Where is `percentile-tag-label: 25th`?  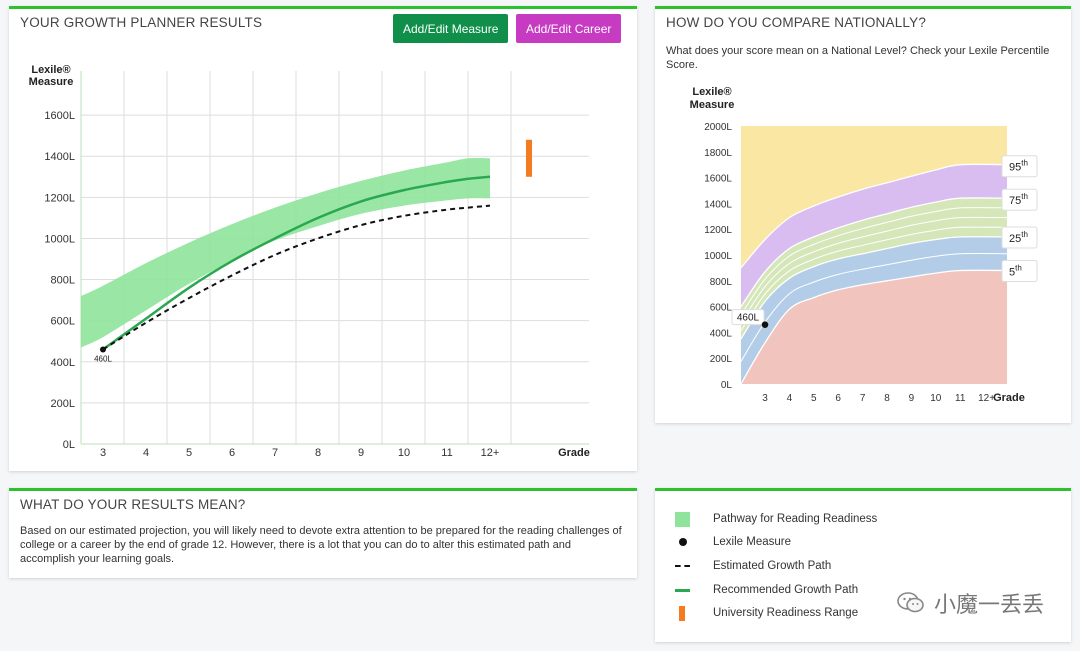
percentile-tag-label: 25th is located at coordinates (1018, 237).